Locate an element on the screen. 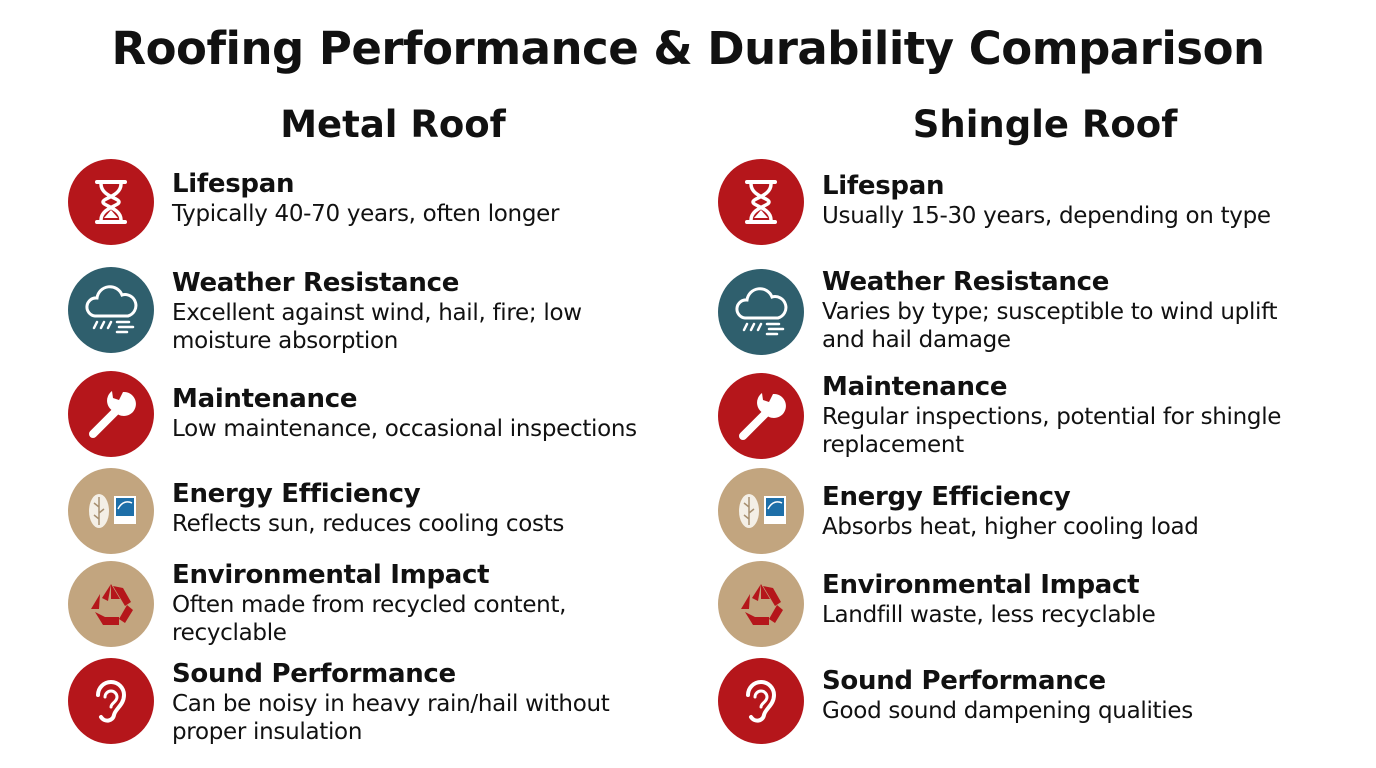  item-text: Usually 15-30 years, depending on type is located at coordinates (1046, 216).